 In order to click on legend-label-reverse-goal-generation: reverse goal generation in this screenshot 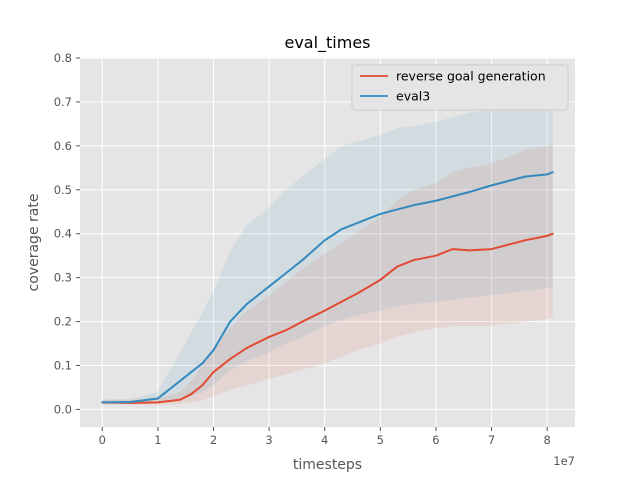, I will do `click(471, 76)`.